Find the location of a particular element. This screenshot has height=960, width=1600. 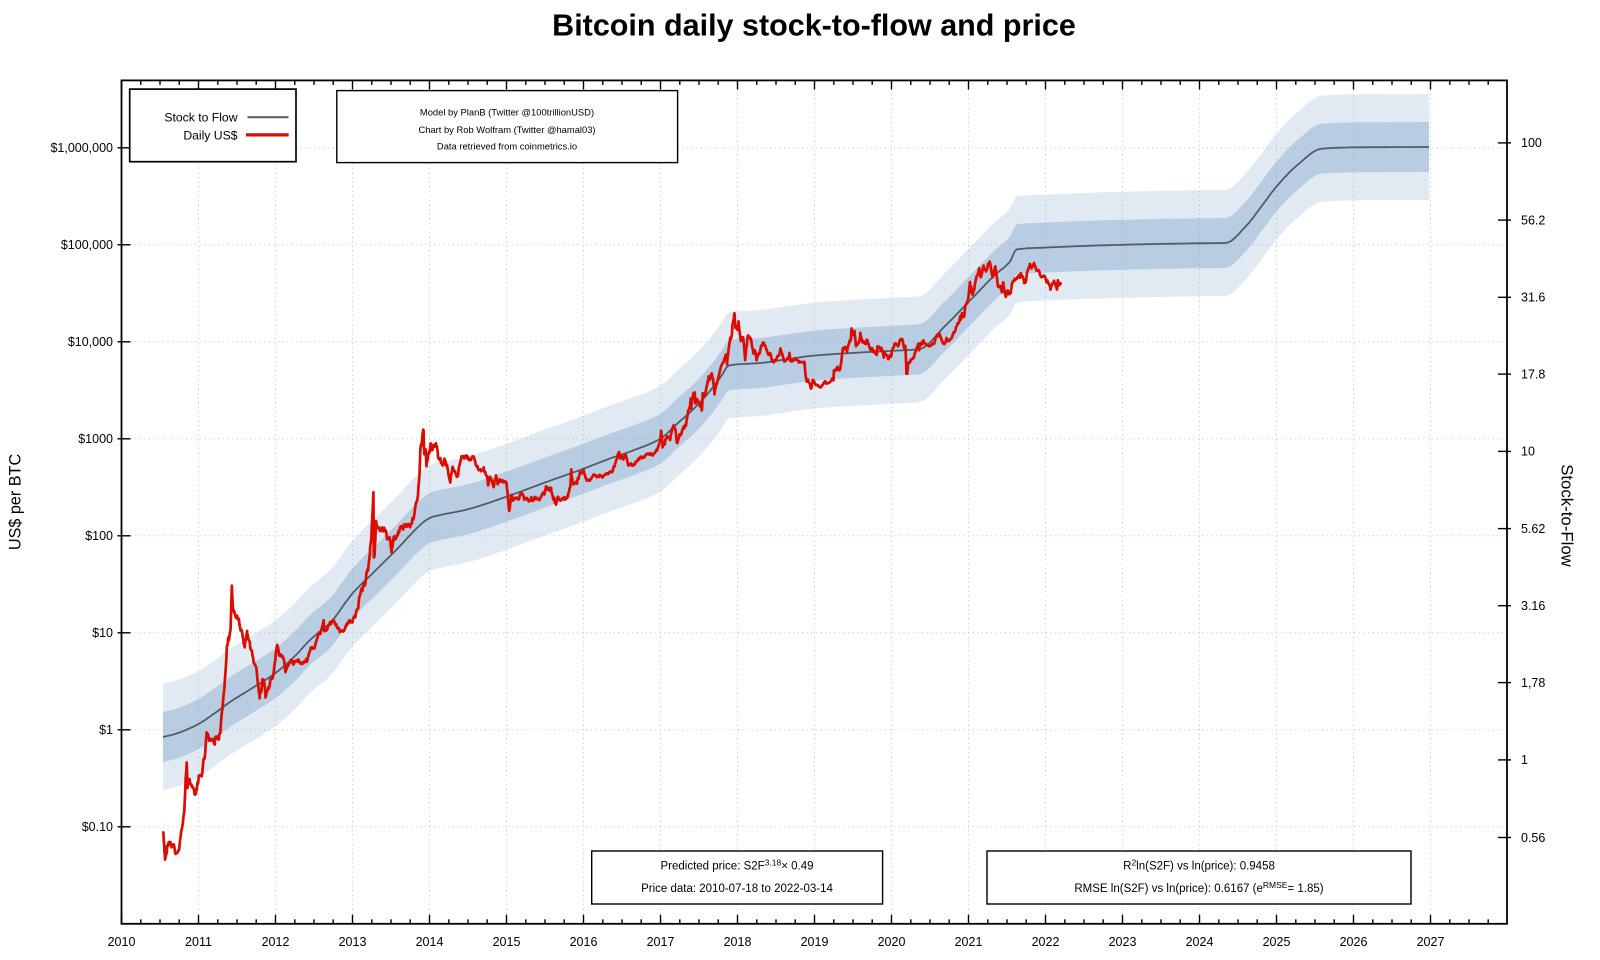

svg-text: R2ln(S2F) vs ln(price): 0.9458 is located at coordinates (1199, 865).